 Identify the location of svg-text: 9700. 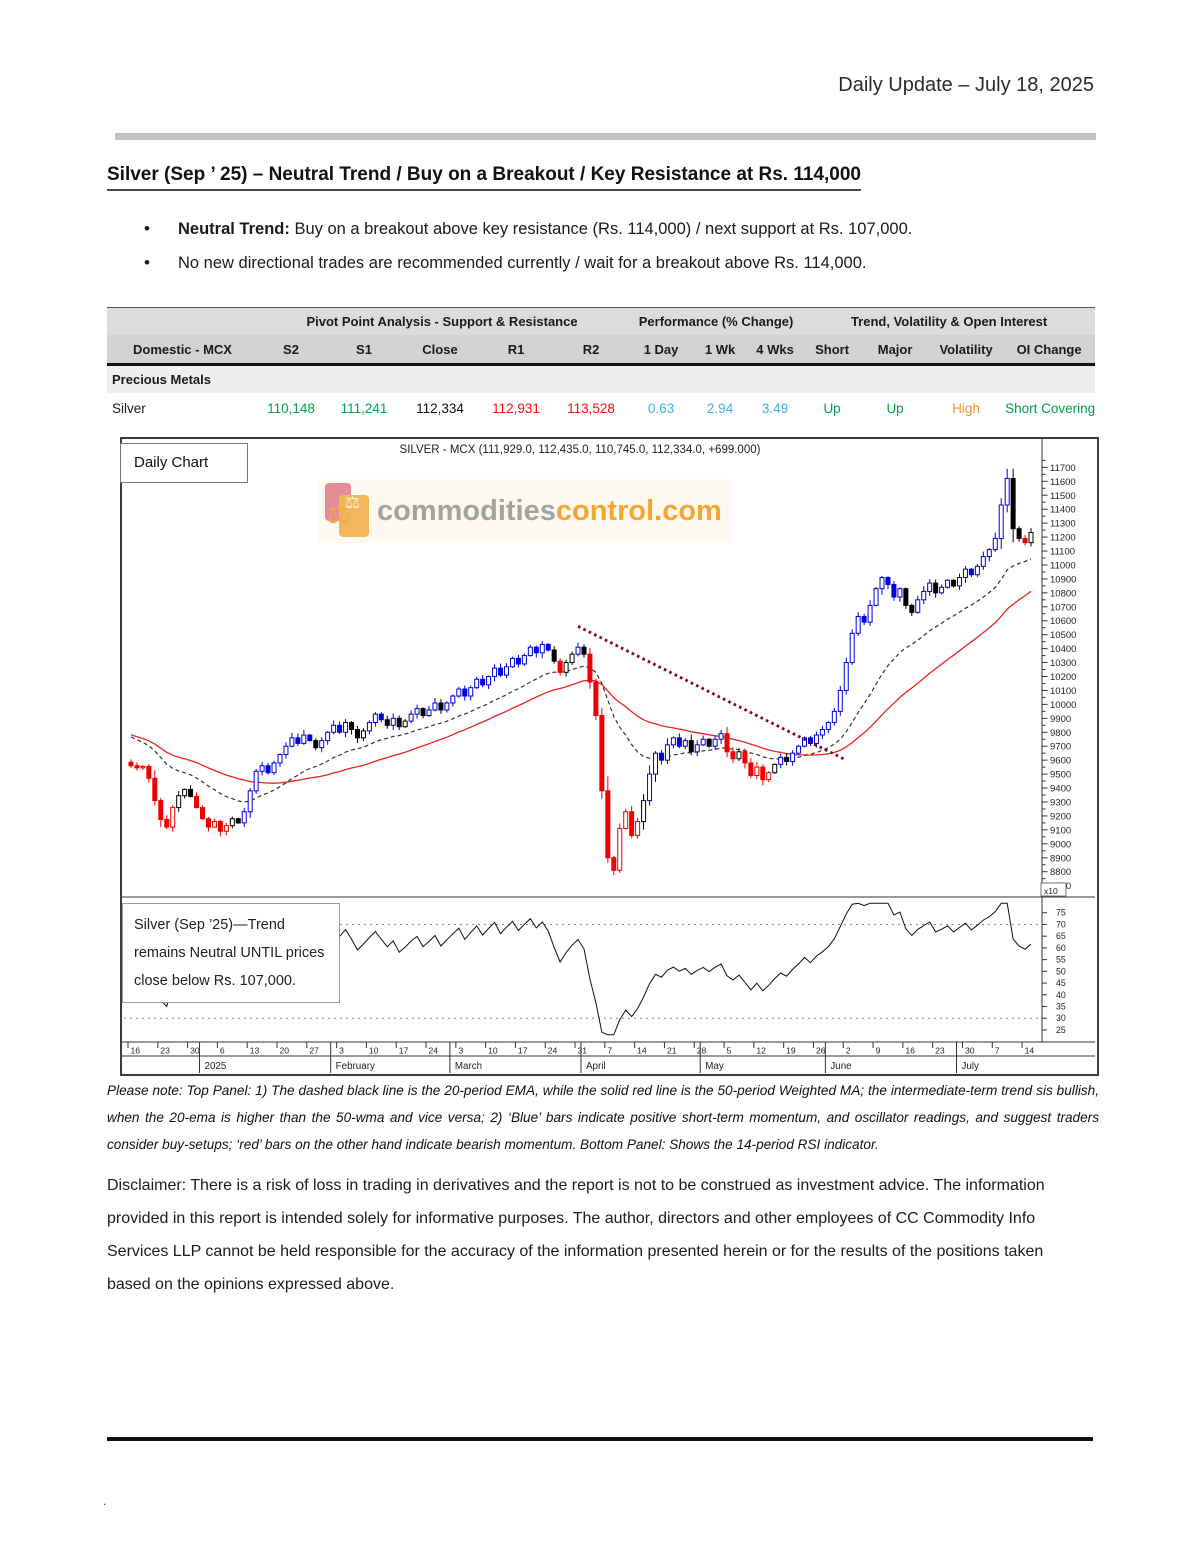
(1060, 747).